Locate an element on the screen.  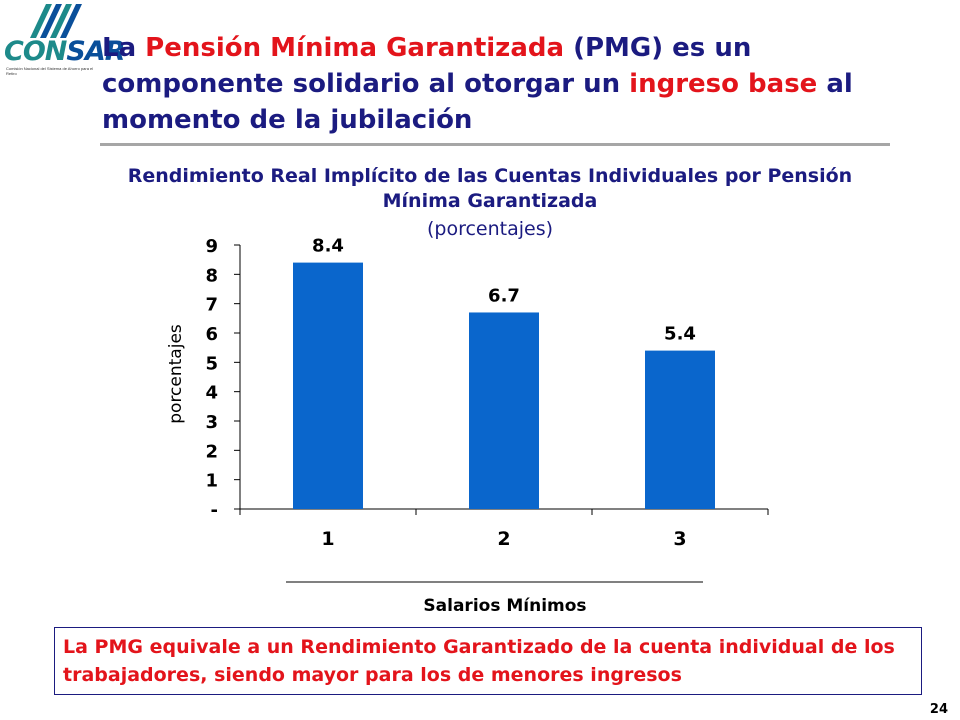
y-tick-label: - is located at coordinates (214, 510).